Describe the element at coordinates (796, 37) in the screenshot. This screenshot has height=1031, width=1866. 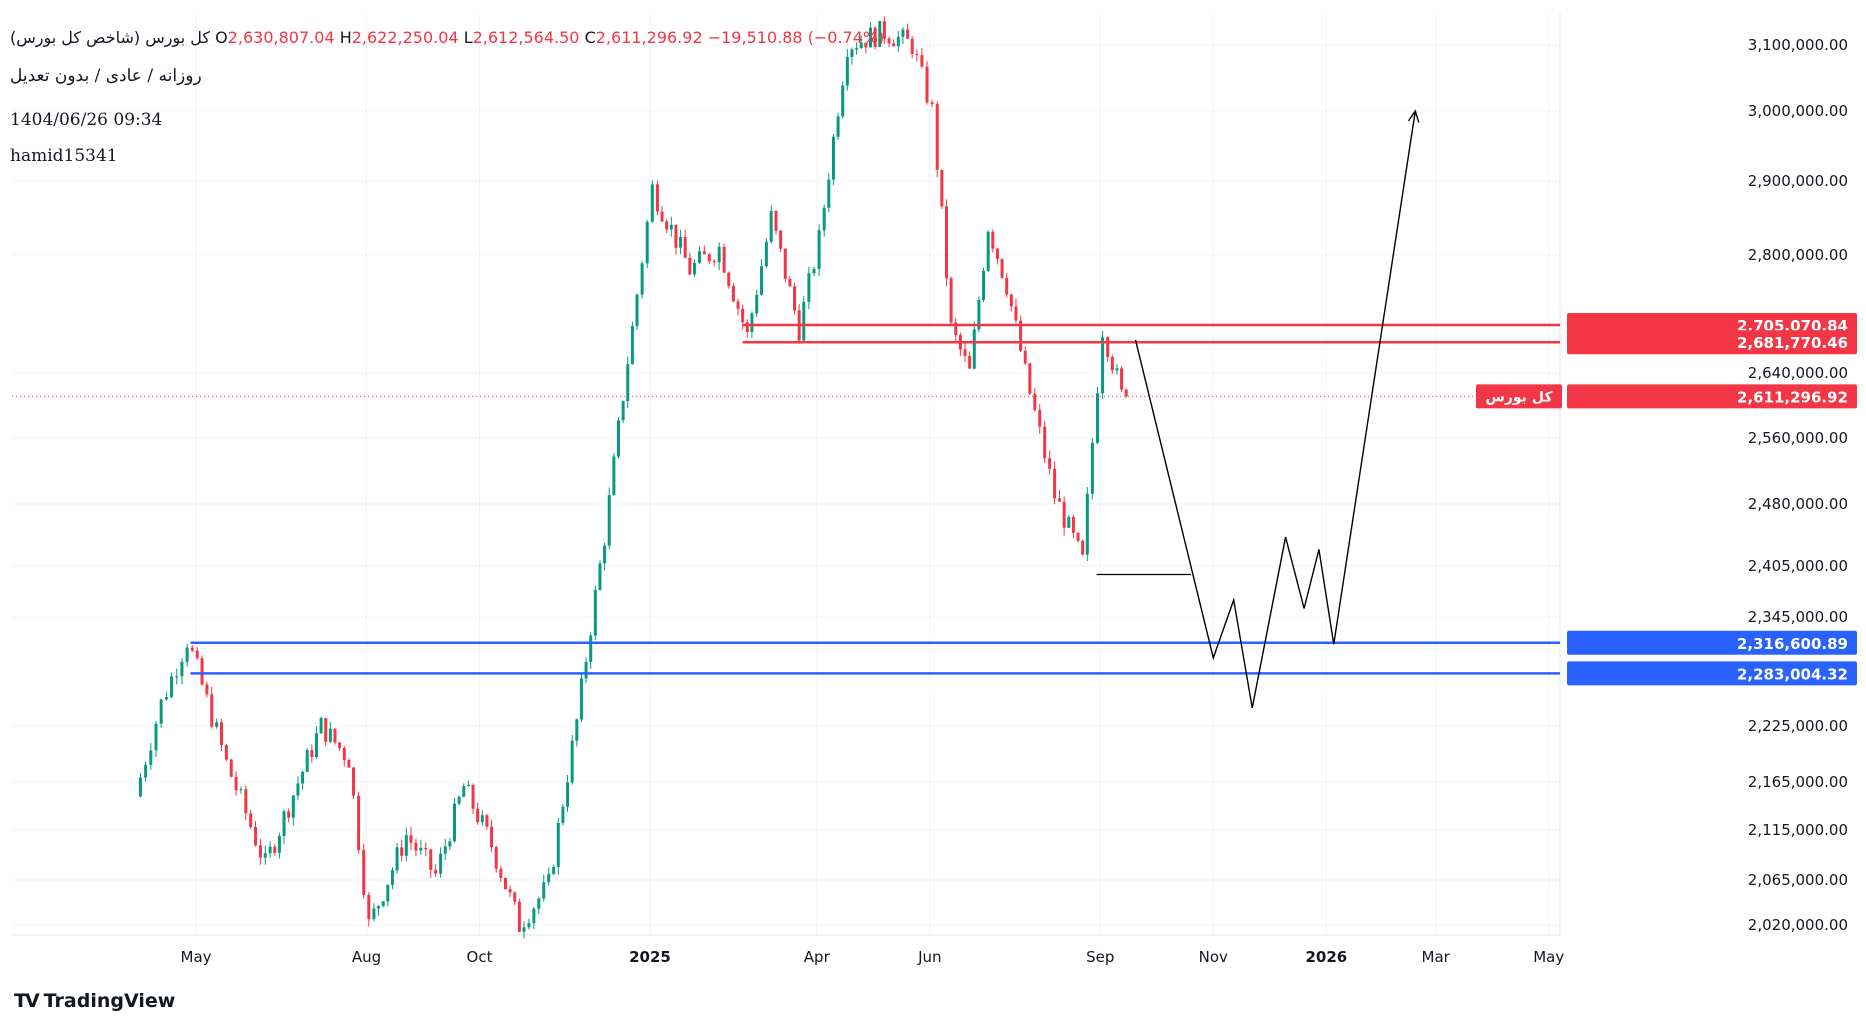
I see `ohlc-change: −19,510.88 (−0.74%)` at that location.